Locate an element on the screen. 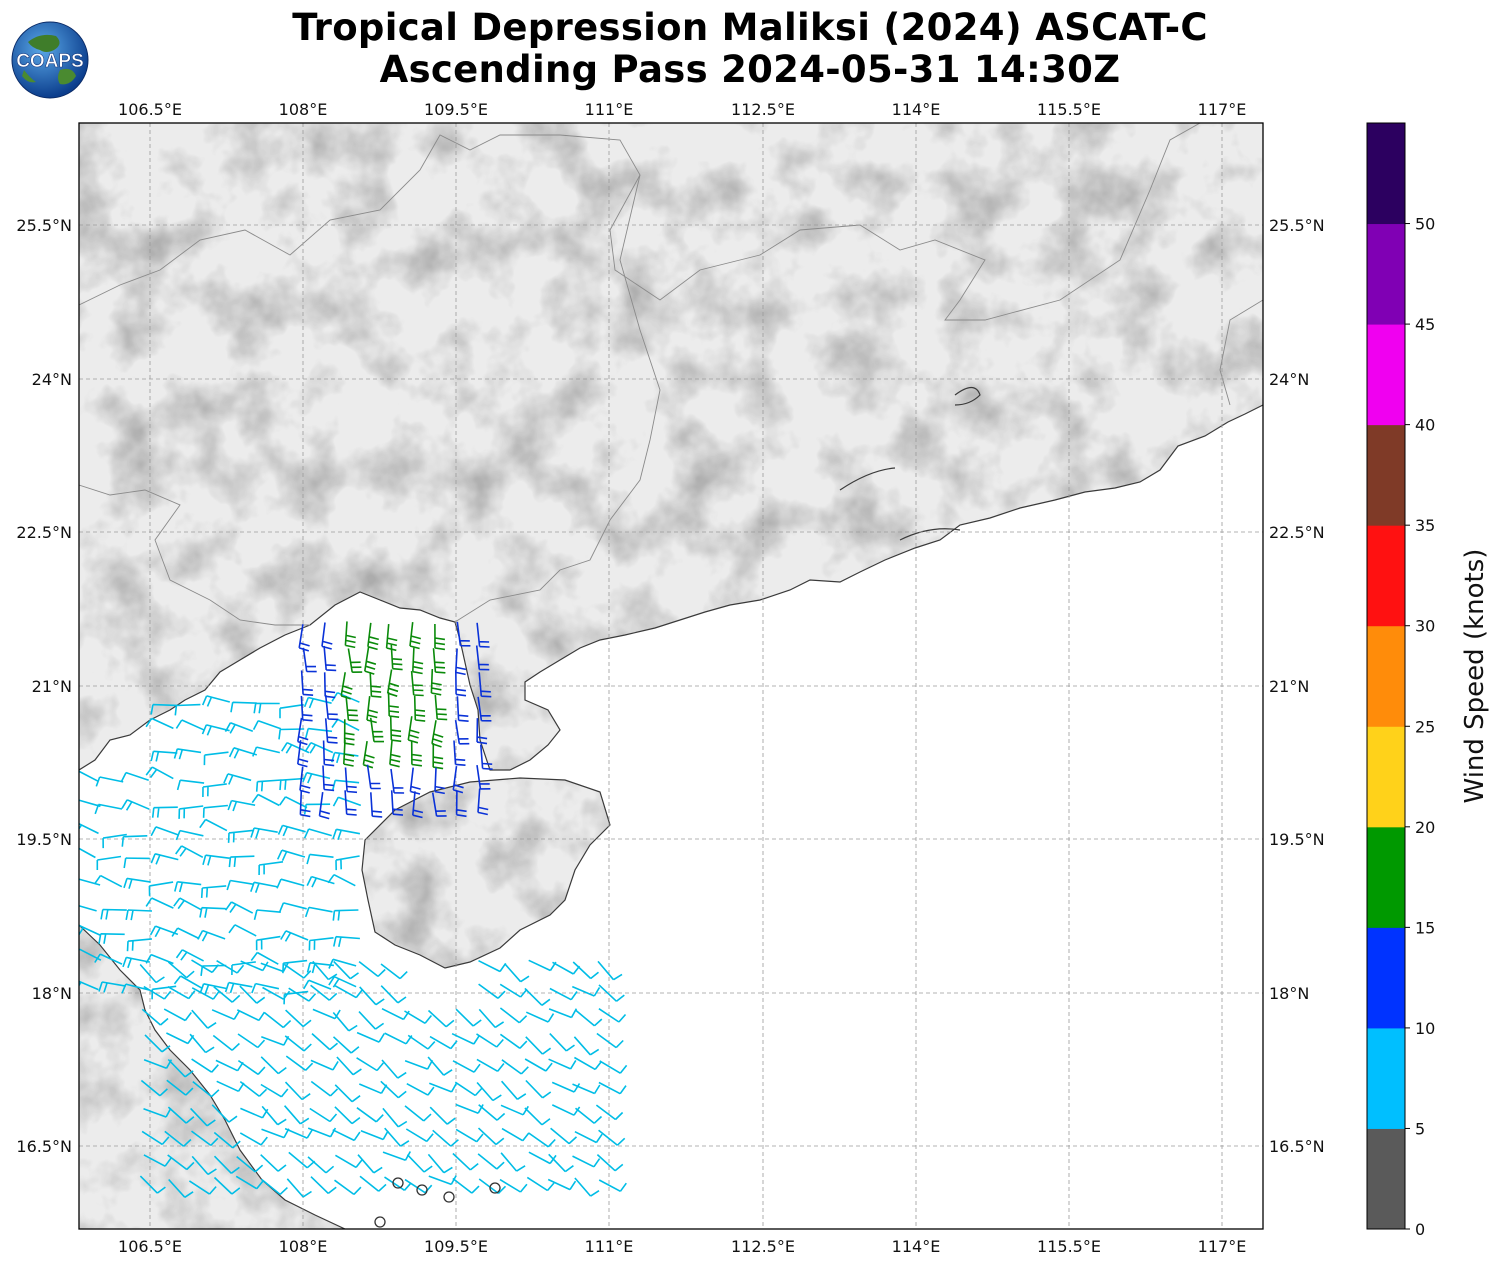 The height and width of the screenshot is (1264, 1503). coaps-logo: COAPS is located at coordinates (50, 60).